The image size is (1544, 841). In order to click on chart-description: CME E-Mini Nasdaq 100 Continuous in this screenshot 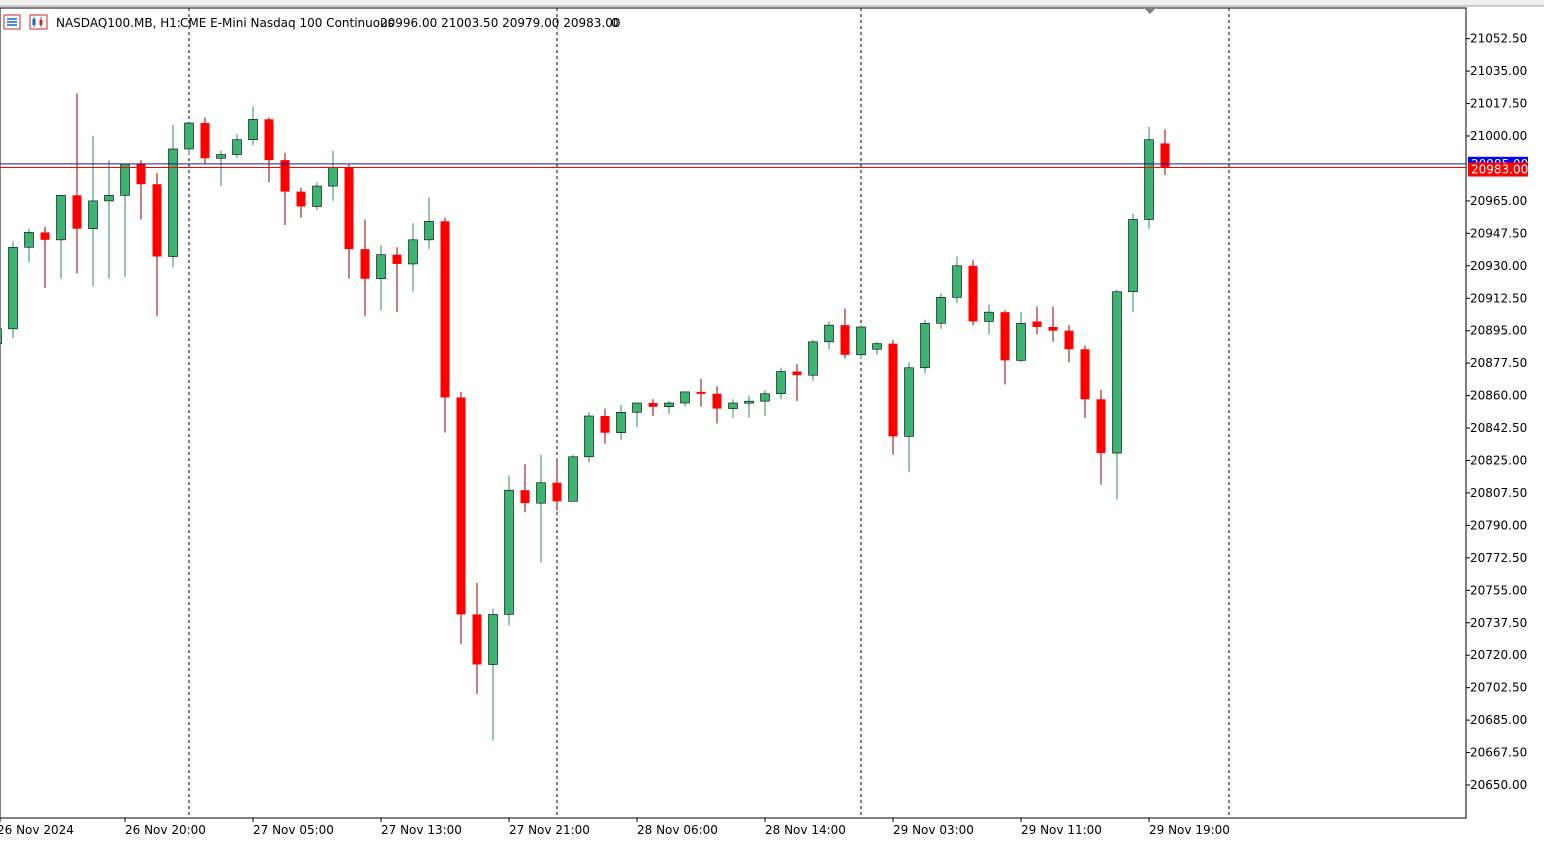, I will do `click(287, 23)`.